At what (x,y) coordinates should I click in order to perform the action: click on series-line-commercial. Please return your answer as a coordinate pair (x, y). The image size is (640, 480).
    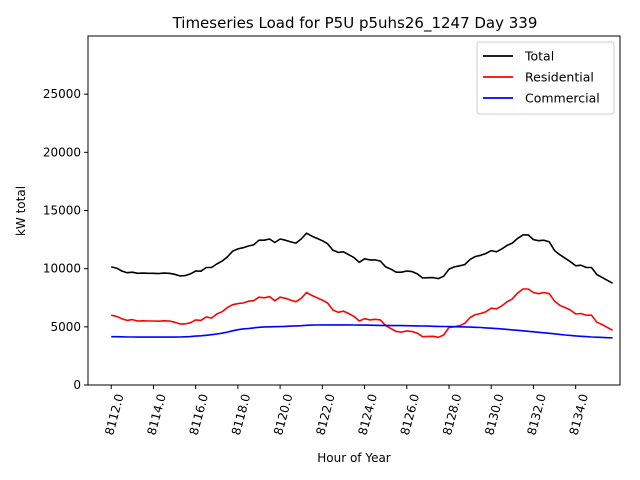
    Looking at the image, I should click on (362, 331).